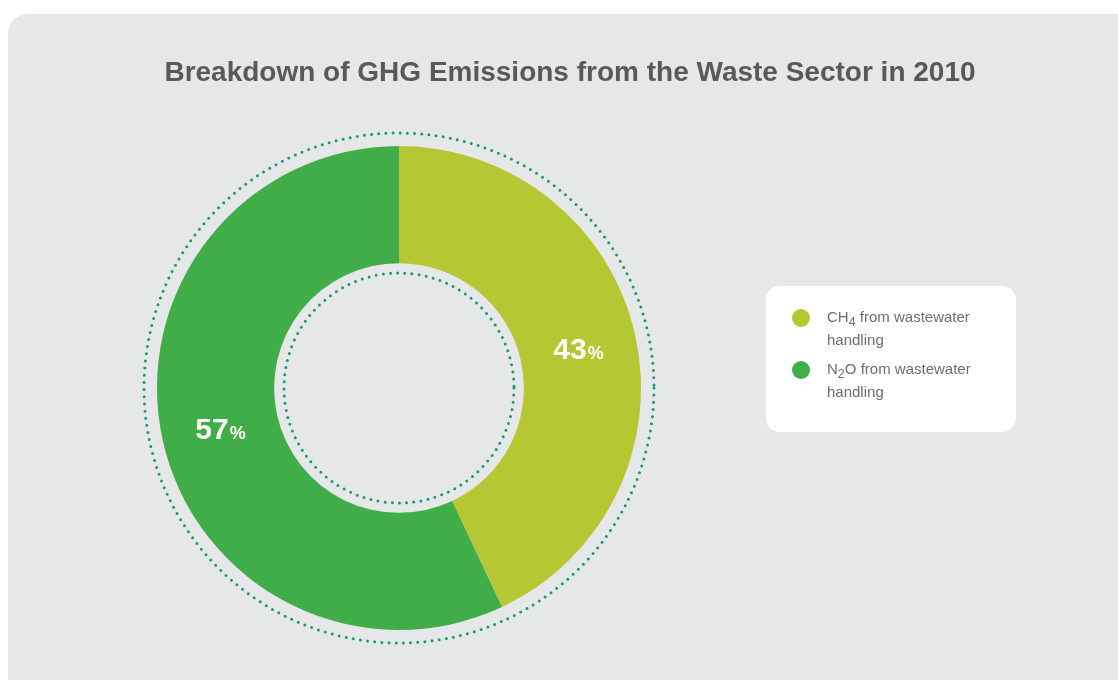  Describe the element at coordinates (899, 328) in the screenshot. I see `legend-label: CH$_{4}$ from wastewater handling` at that location.